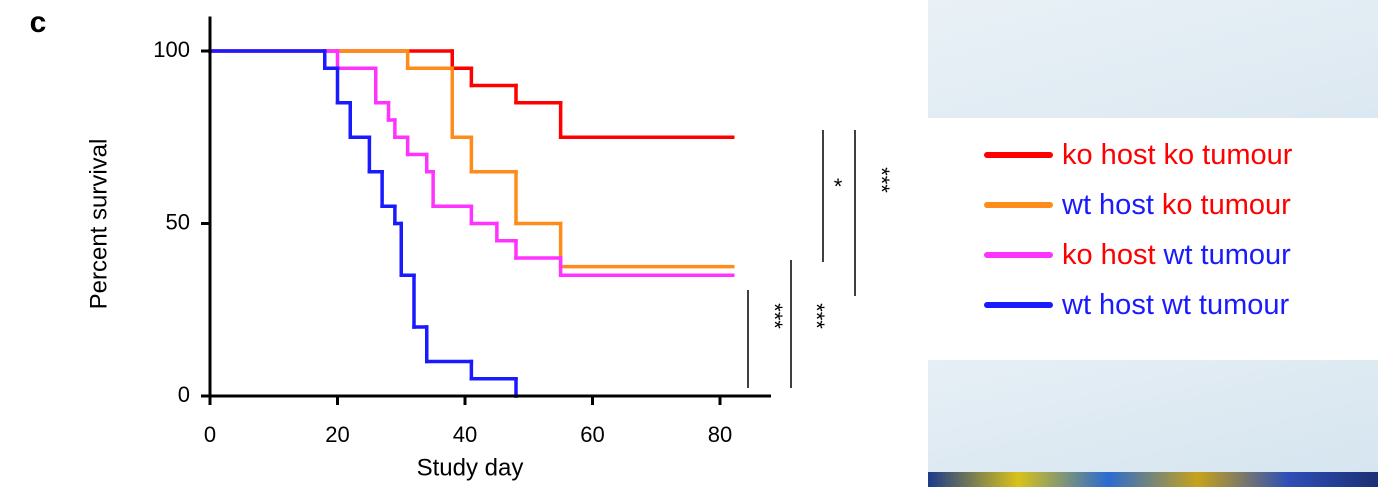 The height and width of the screenshot is (487, 1378). I want to click on legend-label: wt host wt tumour, so click(1175, 305).